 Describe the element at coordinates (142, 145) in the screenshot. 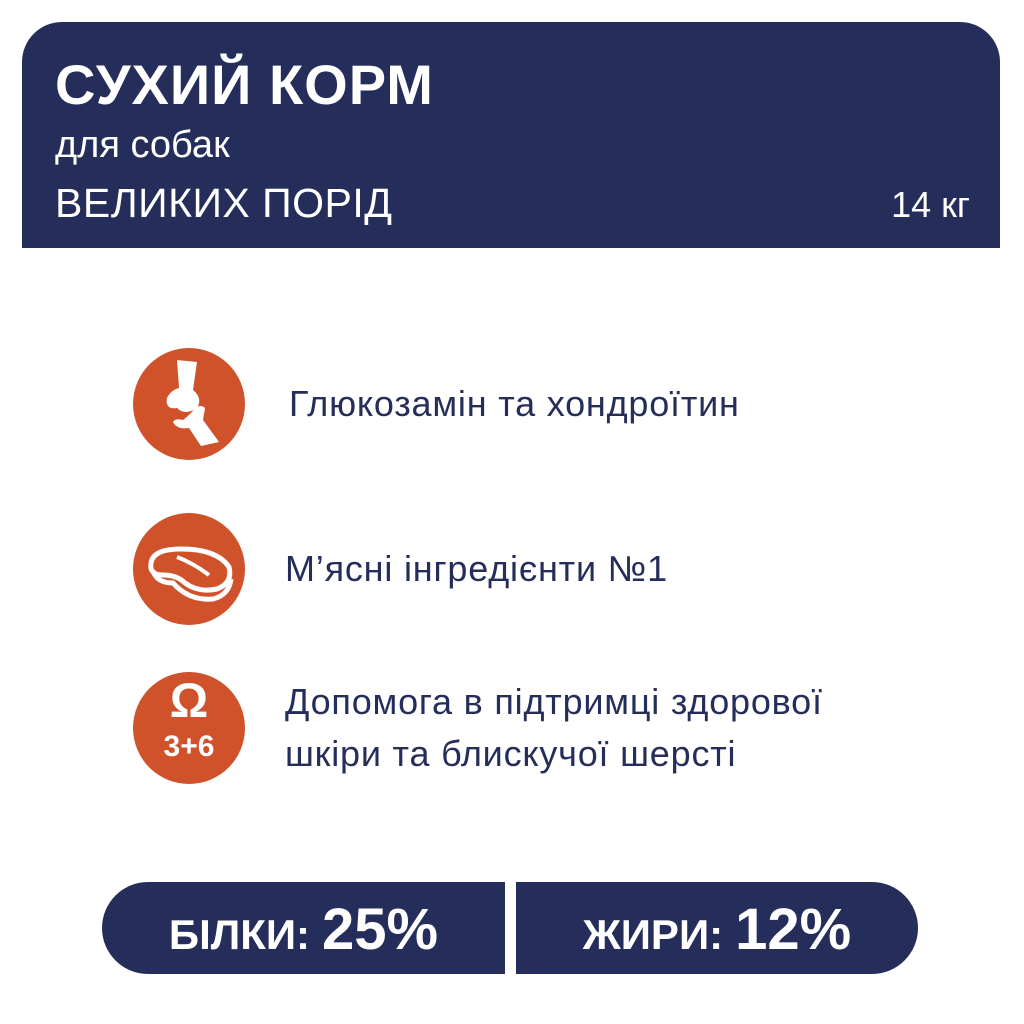

I see `product-subtitle: для собак` at that location.